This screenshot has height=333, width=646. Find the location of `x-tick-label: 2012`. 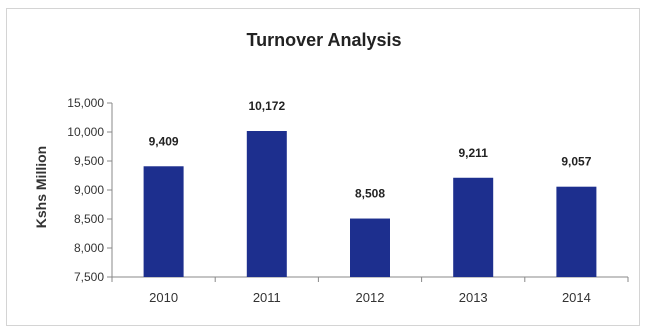

x-tick-label: 2012 is located at coordinates (370, 297).